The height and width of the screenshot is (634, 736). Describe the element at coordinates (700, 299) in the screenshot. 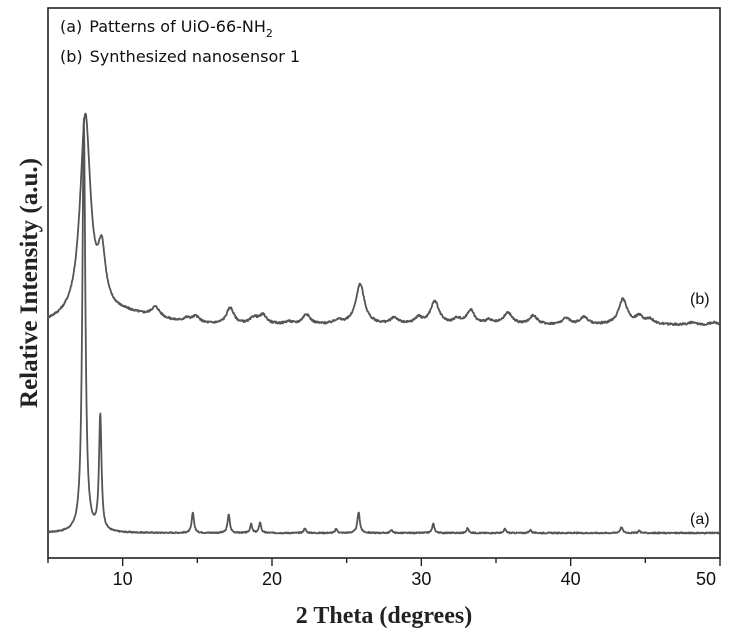

I see `series-b-label: (b)` at that location.